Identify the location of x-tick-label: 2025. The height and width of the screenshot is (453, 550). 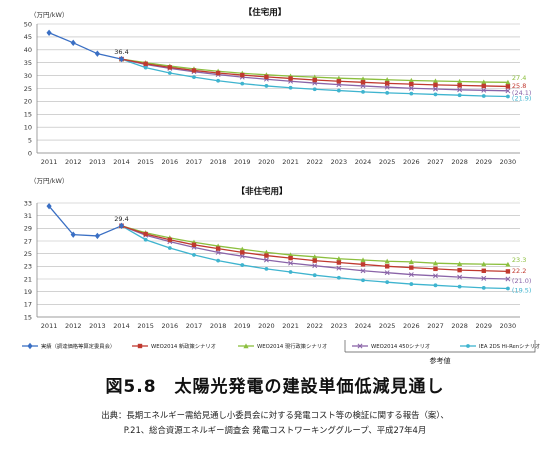
(387, 326).